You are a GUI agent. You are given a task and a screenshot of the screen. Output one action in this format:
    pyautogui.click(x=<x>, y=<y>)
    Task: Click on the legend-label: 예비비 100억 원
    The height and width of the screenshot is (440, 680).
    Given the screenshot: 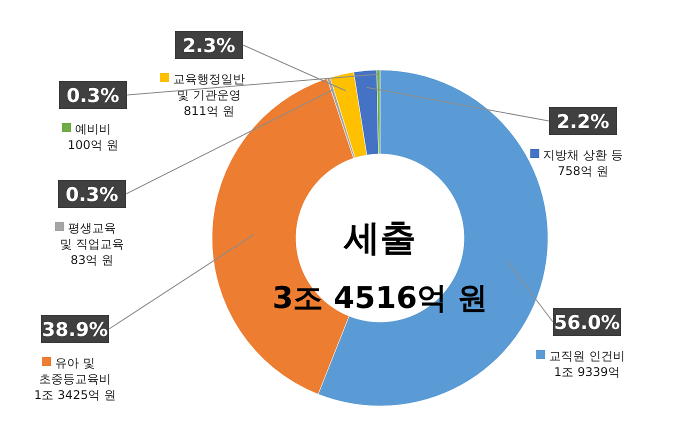 What is the action you would take?
    pyautogui.click(x=93, y=137)
    